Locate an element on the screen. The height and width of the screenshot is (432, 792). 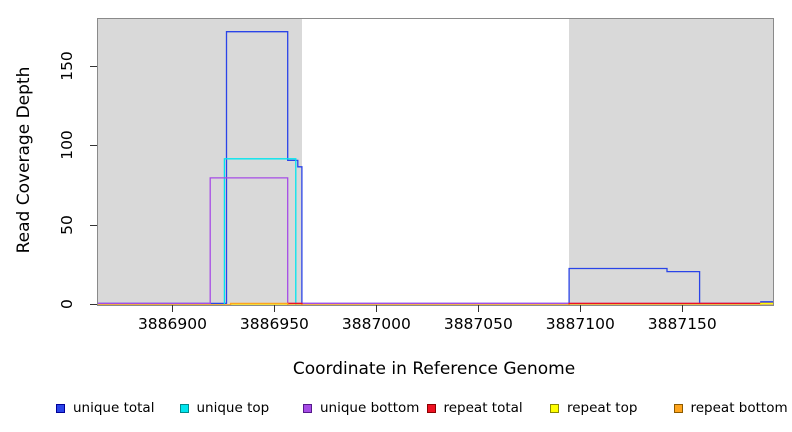
x-tick-label: 3886900 is located at coordinates (172, 324).